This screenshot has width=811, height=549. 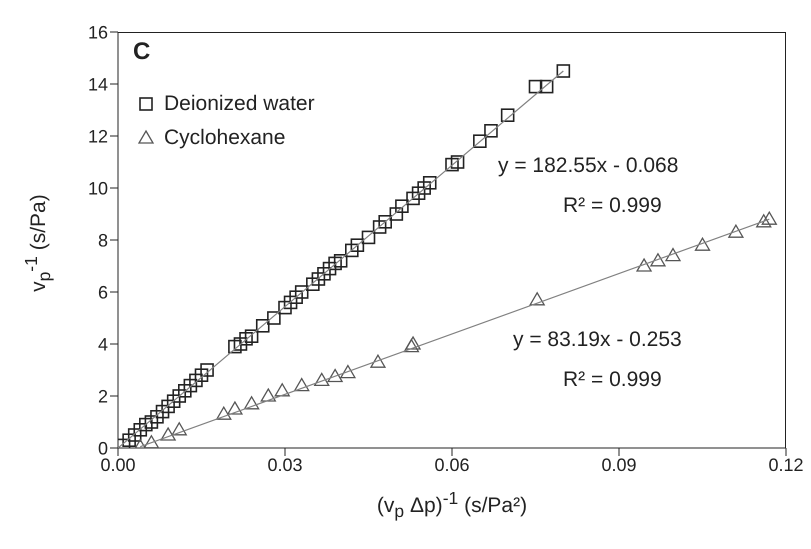 What do you see at coordinates (98, 136) in the screenshot?
I see `y-tick-label: 12` at bounding box center [98, 136].